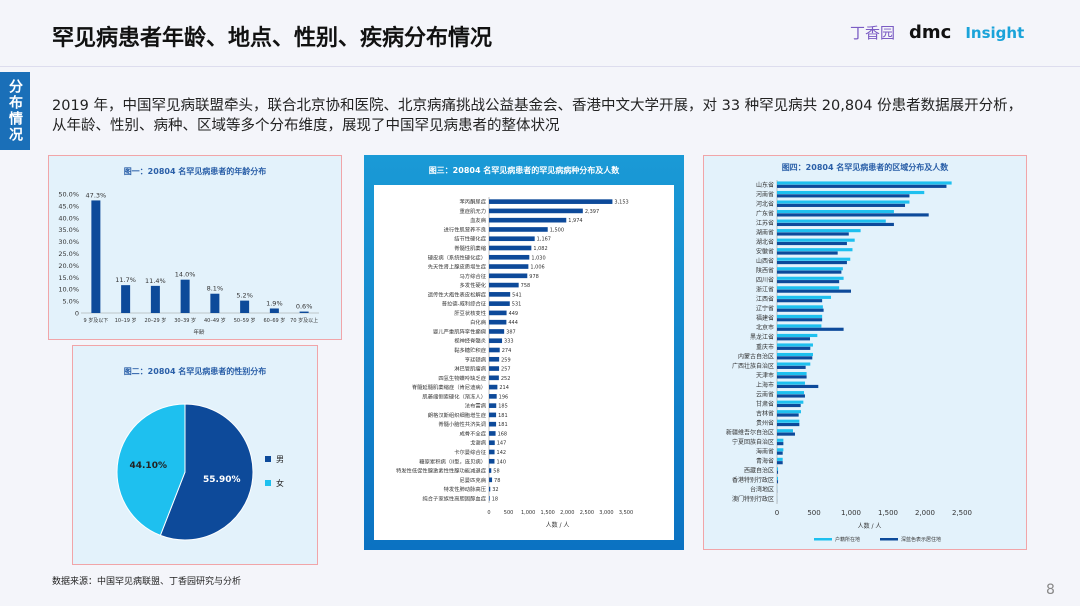 Image resolution: width=1080 pixels, height=606 pixels. Describe the element at coordinates (185, 275) in the screenshot. I see `data-label: 14.0%` at that location.